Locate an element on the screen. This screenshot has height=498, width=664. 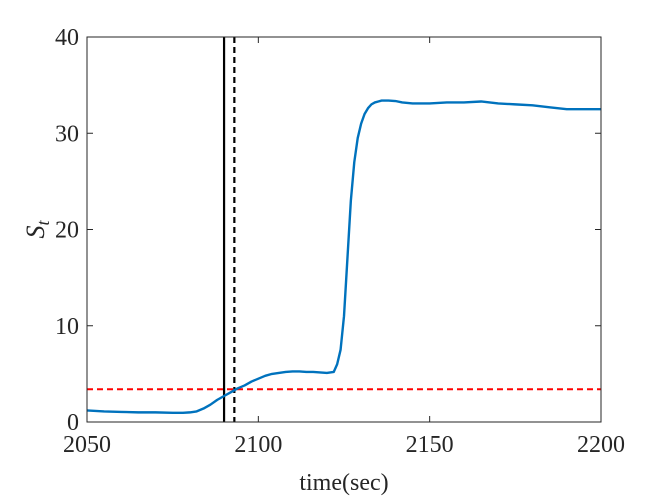
y-tick-label: 10 is located at coordinates (67, 327).